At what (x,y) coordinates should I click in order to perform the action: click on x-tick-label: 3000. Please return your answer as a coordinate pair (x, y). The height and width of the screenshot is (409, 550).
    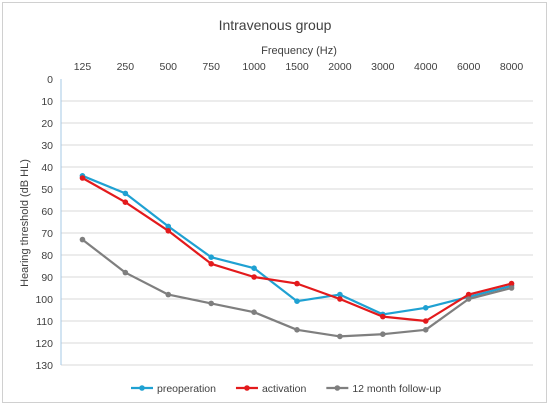
    Looking at the image, I should click on (383, 67).